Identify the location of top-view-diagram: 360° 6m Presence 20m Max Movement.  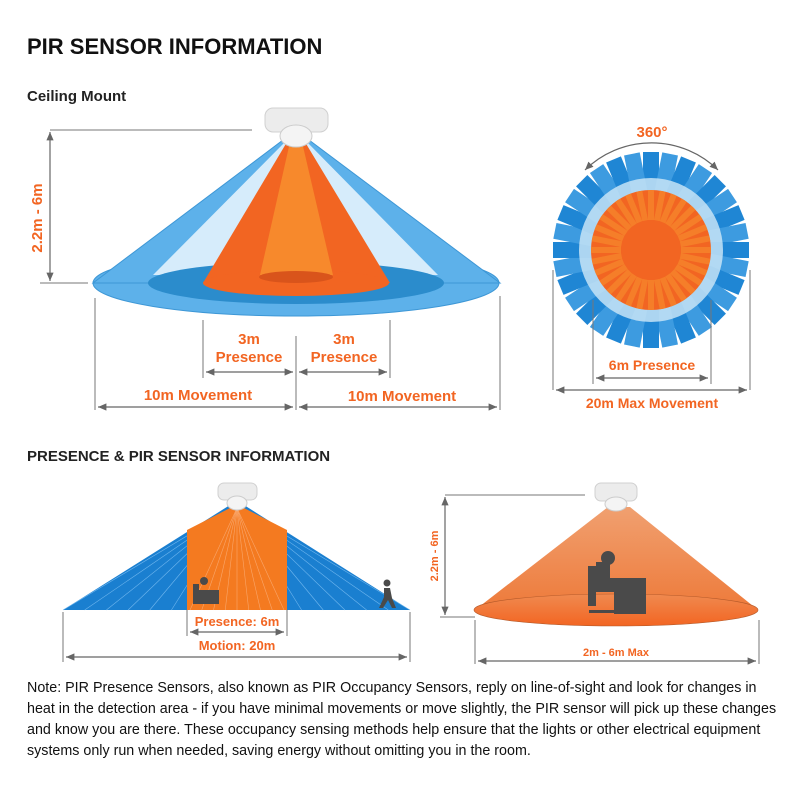
(651, 267).